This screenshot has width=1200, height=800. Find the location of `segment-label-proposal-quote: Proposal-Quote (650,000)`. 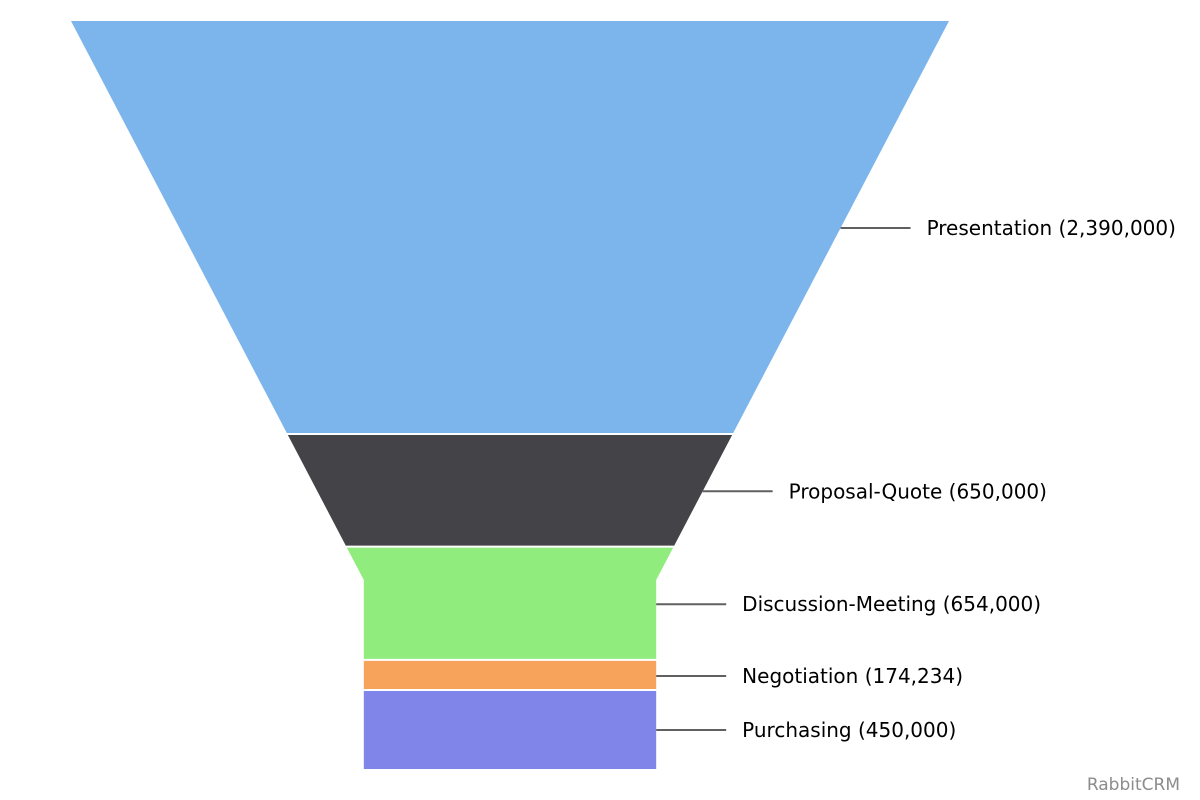

segment-label-proposal-quote: Proposal-Quote (650,000) is located at coordinates (918, 491).